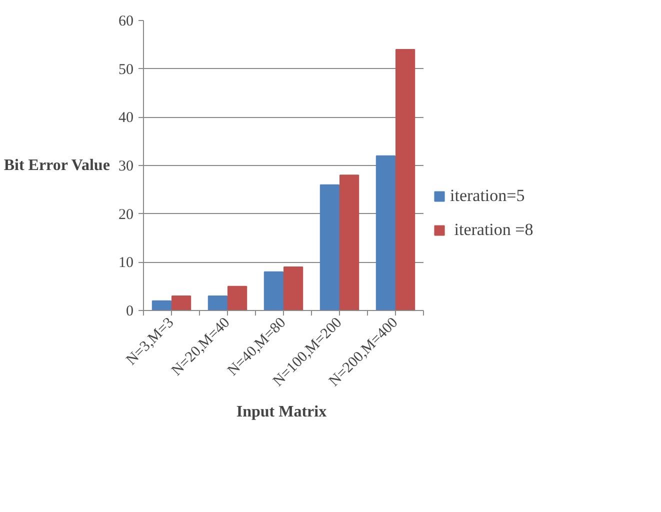  What do you see at coordinates (487, 196) in the screenshot?
I see `legend-label: iteration=5` at bounding box center [487, 196].